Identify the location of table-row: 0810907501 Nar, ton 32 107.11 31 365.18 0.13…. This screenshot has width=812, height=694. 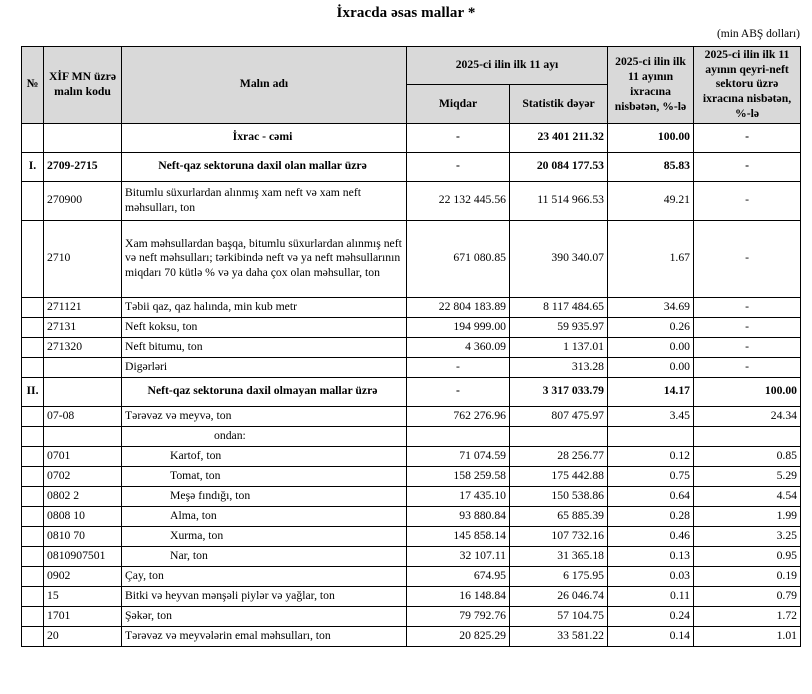
(411, 556).